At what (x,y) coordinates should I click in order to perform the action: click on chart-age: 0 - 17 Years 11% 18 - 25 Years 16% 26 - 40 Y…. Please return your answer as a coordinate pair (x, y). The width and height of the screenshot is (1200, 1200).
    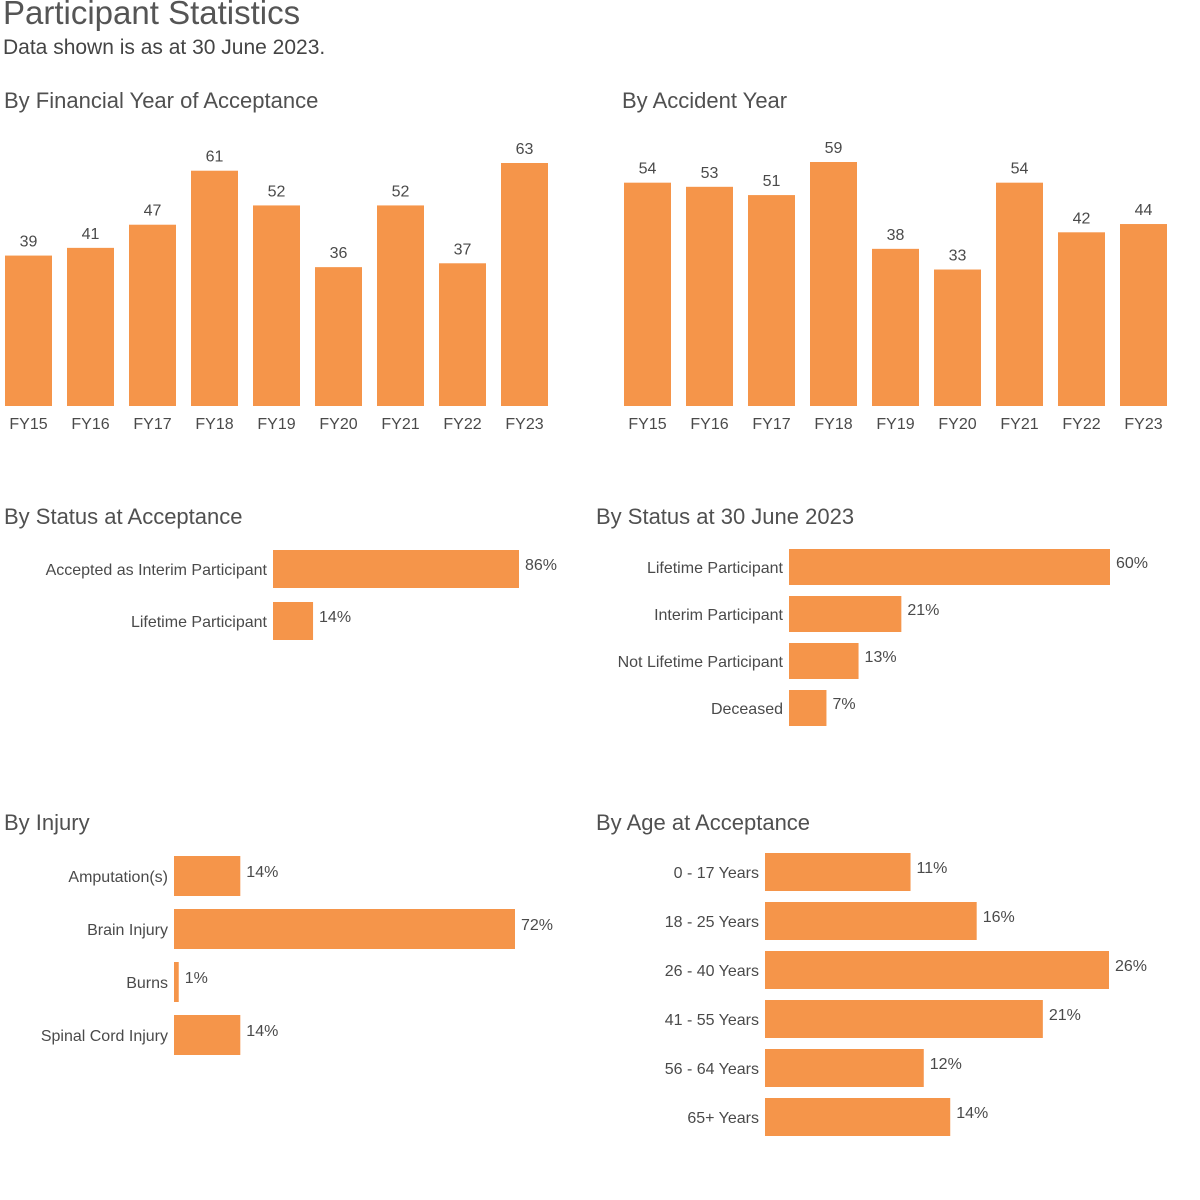
    Looking at the image, I should click on (906, 994).